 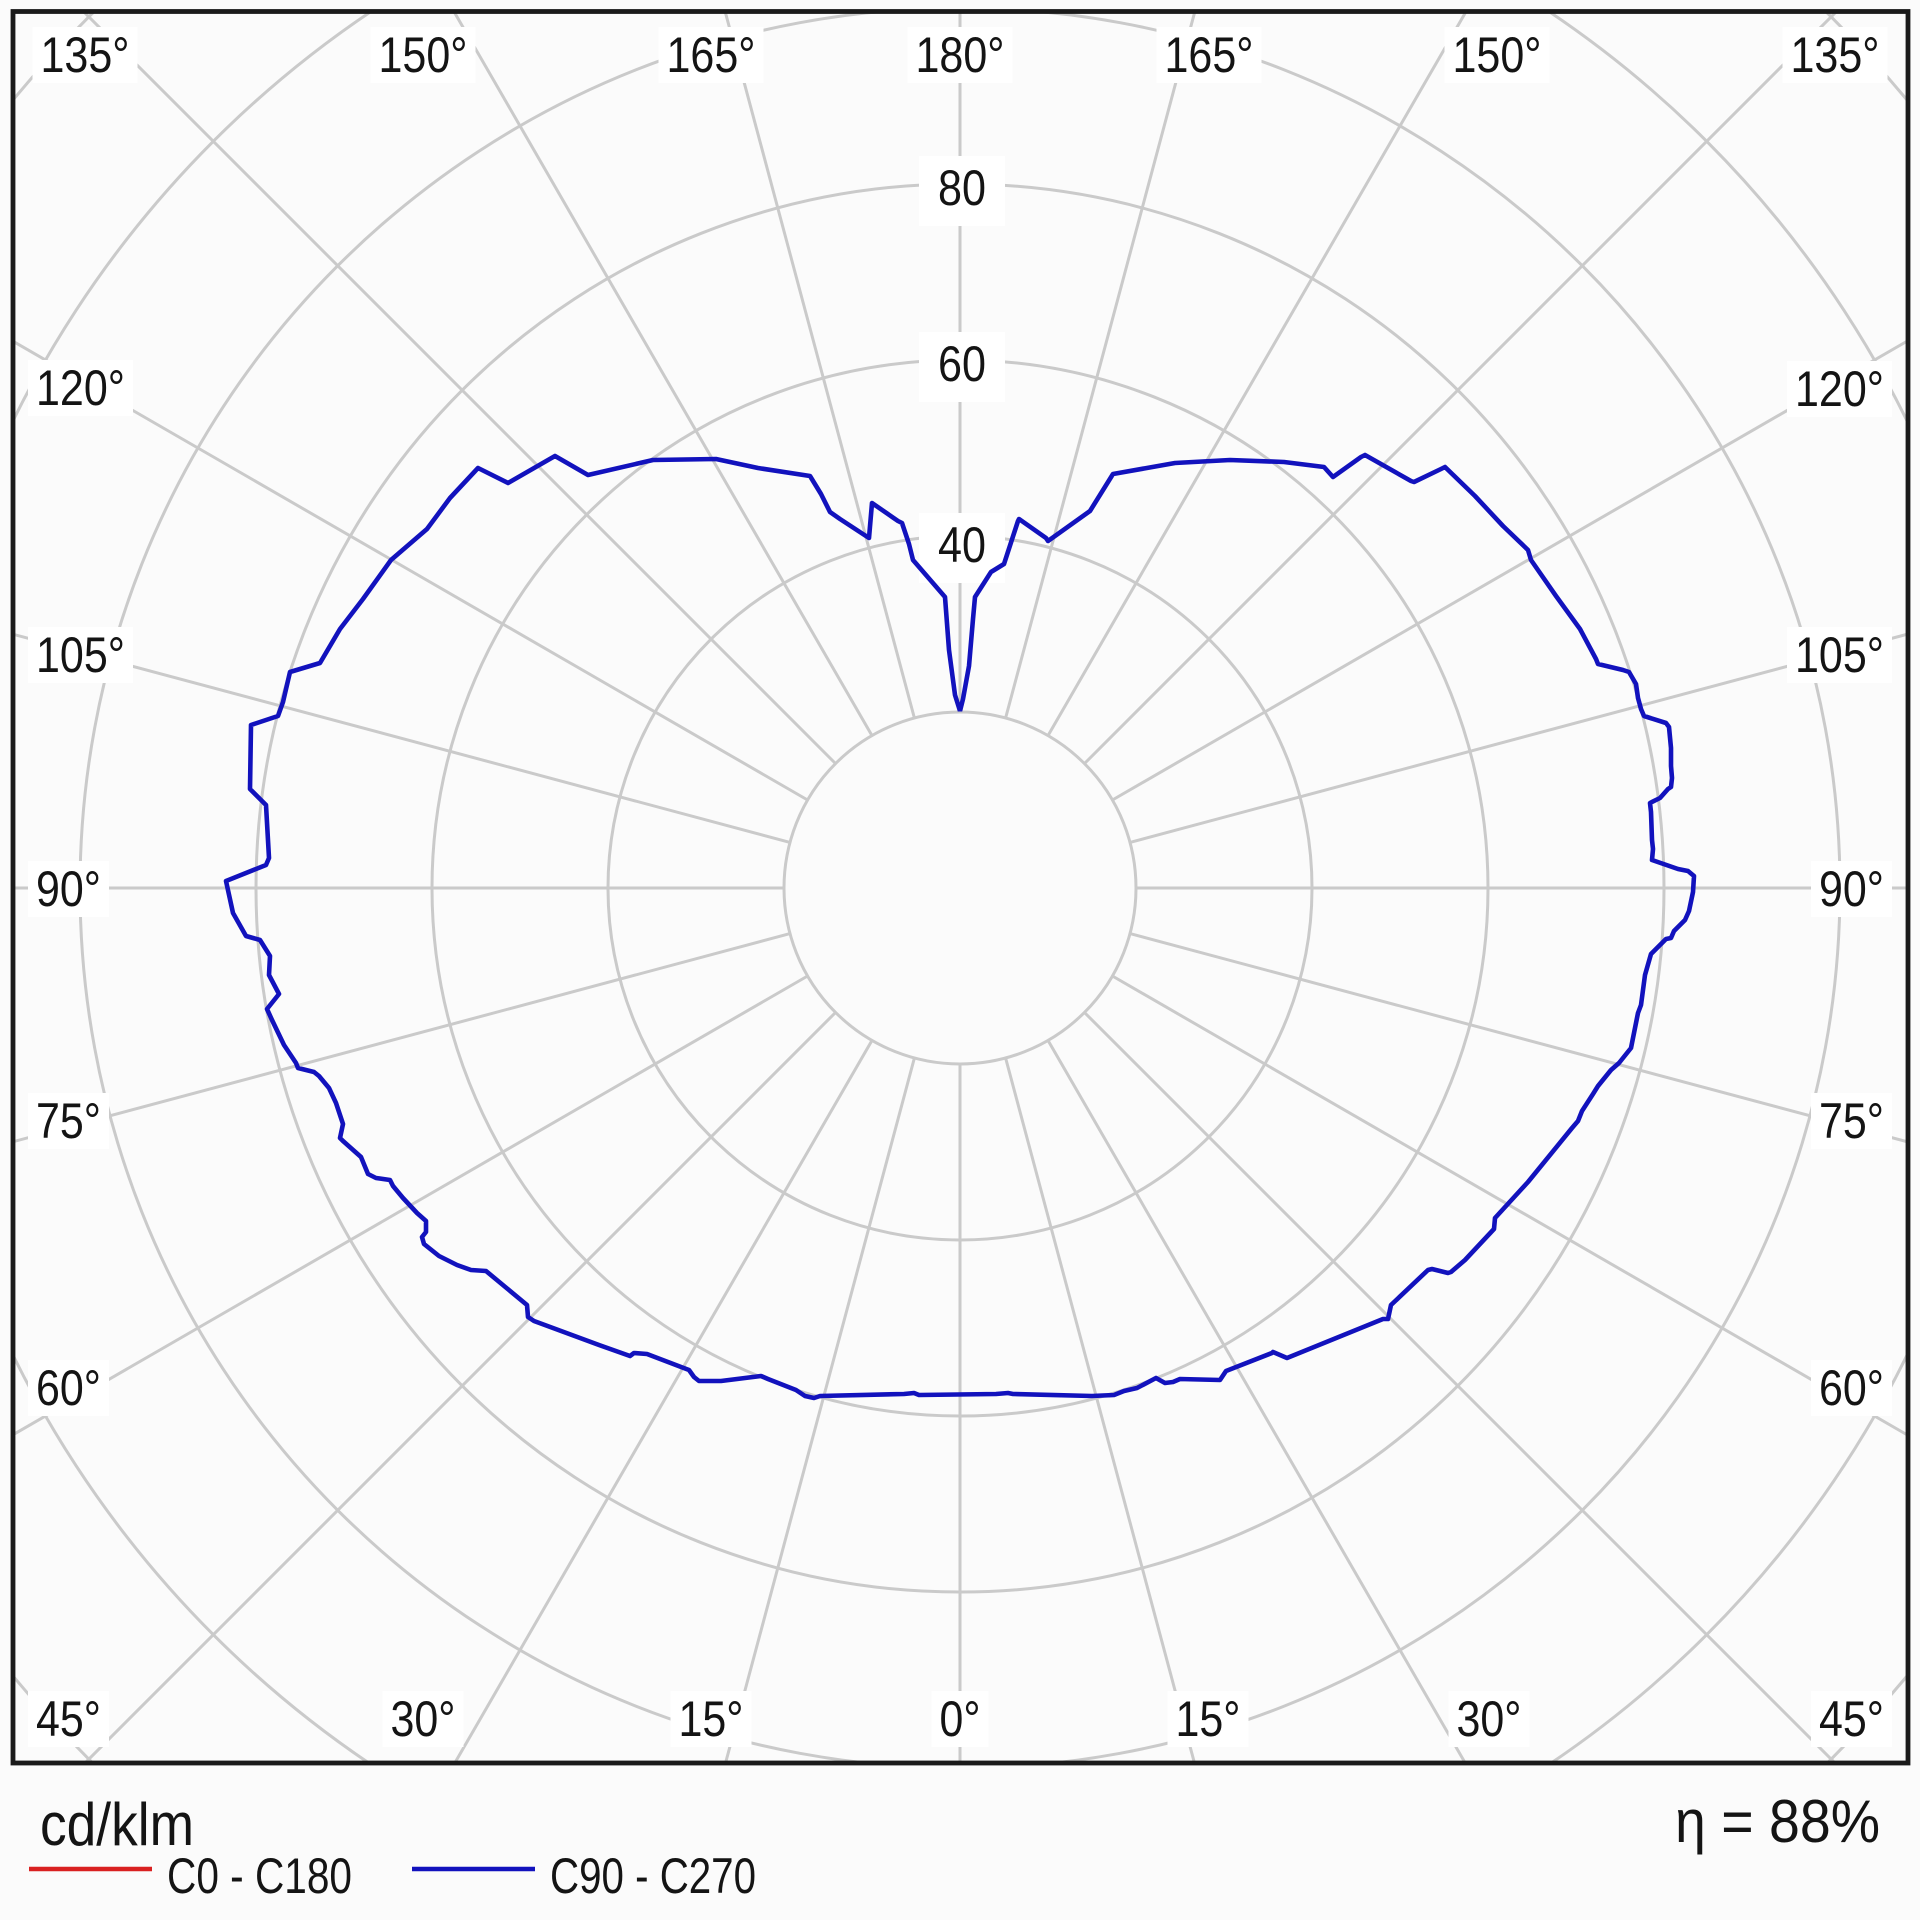 What do you see at coordinates (962, 364) in the screenshot?
I see `svg-text: 60` at bounding box center [962, 364].